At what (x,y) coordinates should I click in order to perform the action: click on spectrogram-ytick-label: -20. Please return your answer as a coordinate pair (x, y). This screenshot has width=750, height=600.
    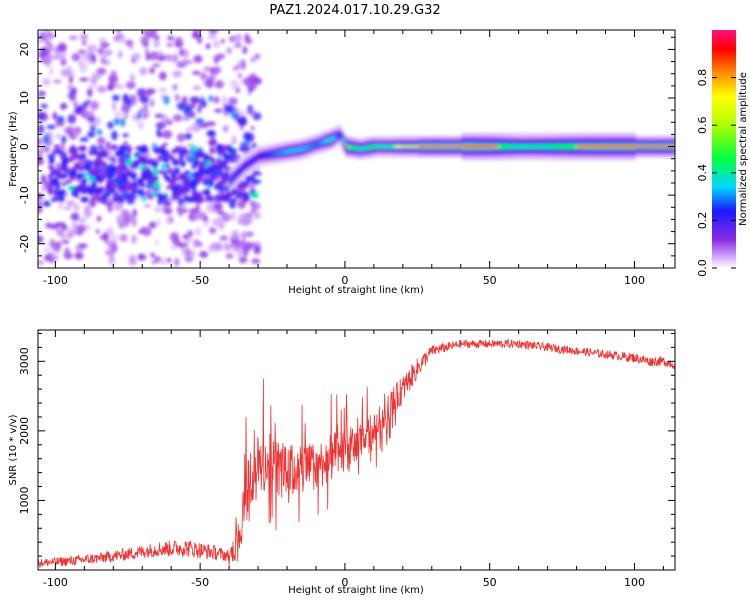
    Looking at the image, I should click on (24, 244).